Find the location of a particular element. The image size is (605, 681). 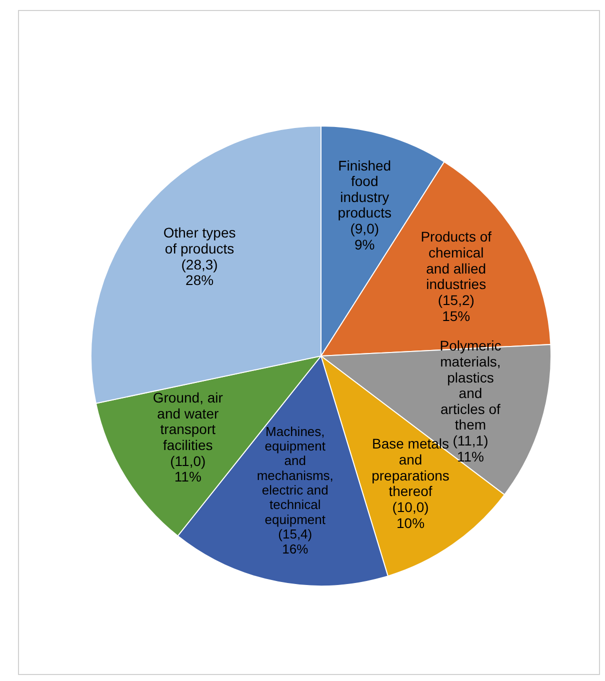

slice-label: Finished food industry products is located at coordinates (365, 188).